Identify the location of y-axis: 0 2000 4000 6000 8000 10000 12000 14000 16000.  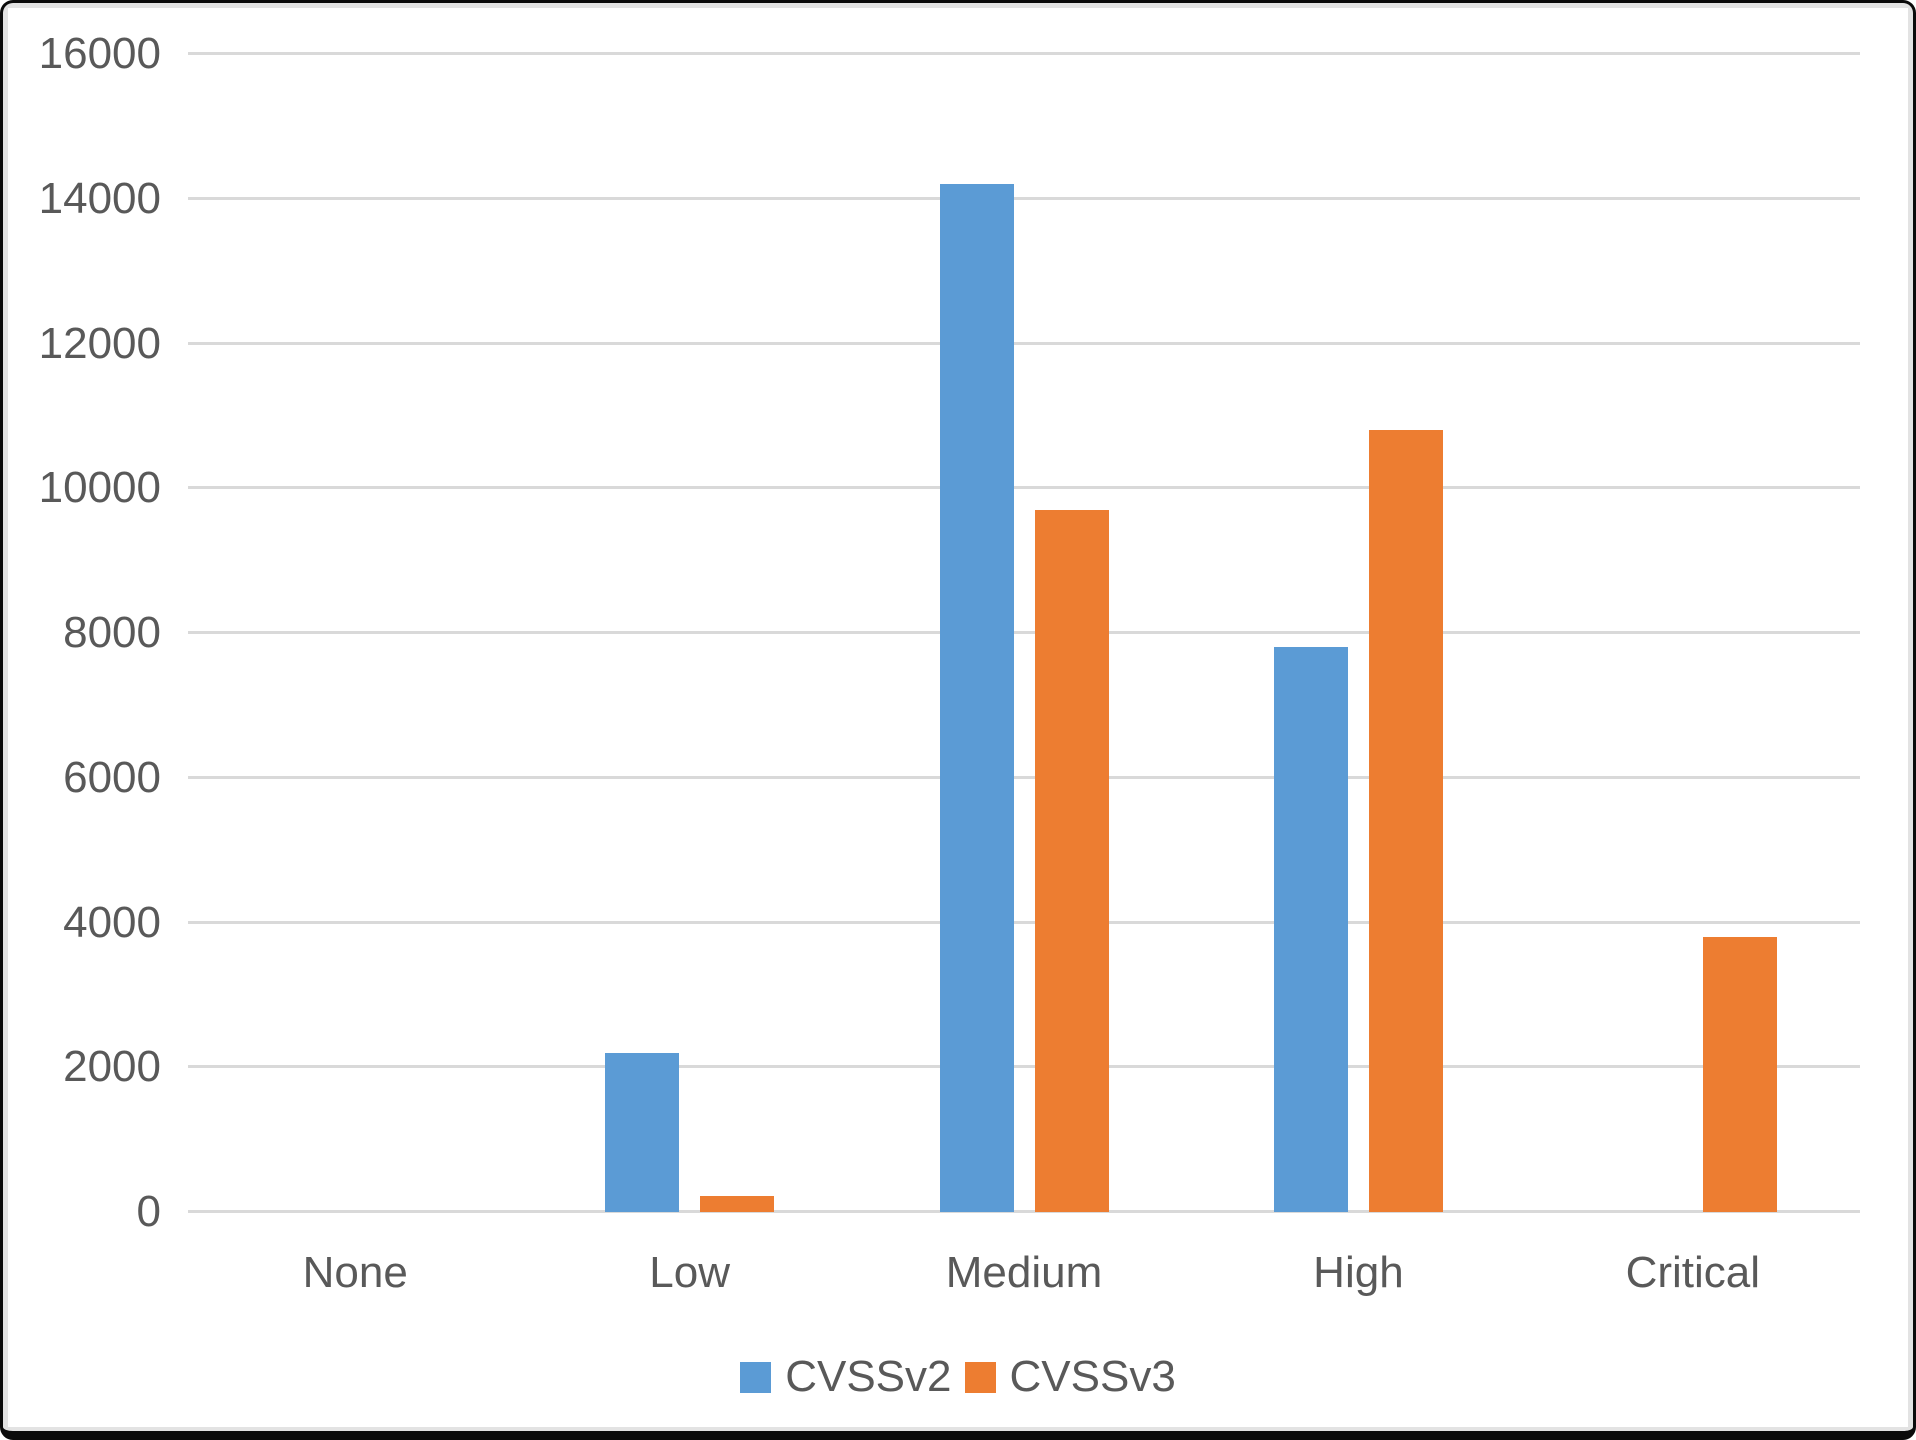
(92, 632).